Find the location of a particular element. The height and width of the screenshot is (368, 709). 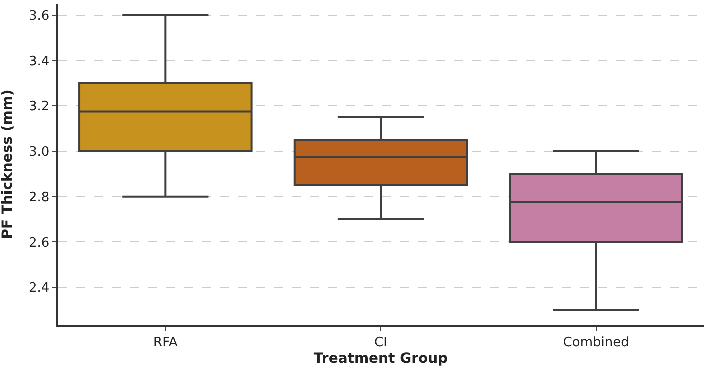

x-tick-label: RFA is located at coordinates (166, 342).